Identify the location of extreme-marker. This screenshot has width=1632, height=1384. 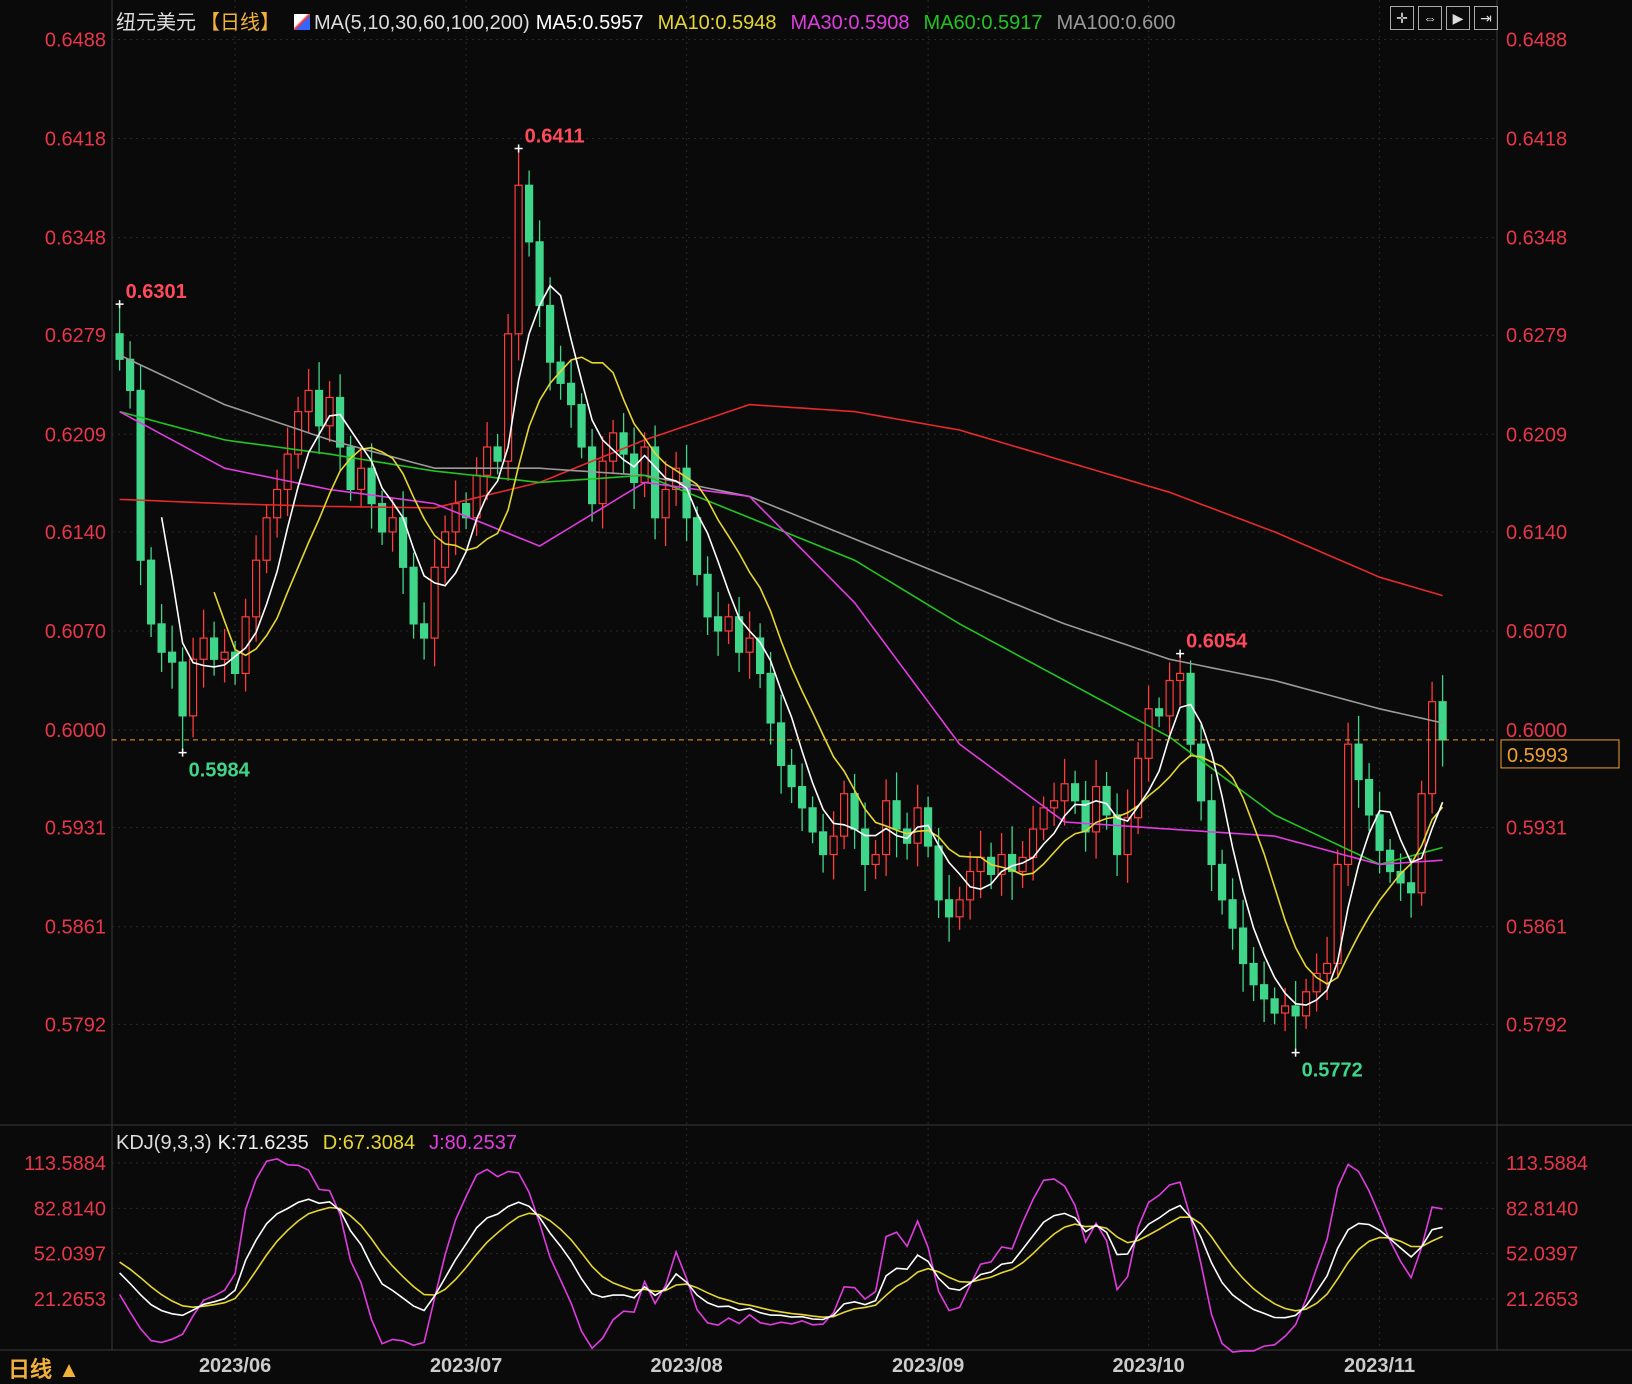
(119, 304).